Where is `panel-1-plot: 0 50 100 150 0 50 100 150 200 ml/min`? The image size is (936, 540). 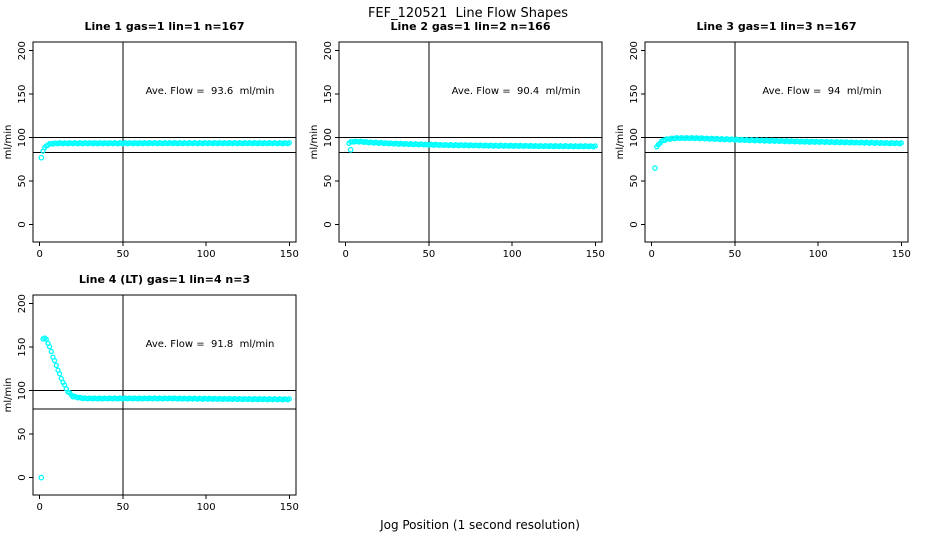
panel-1-plot: 0 50 100 150 0 50 100 150 200 ml/min is located at coordinates (151, 150).